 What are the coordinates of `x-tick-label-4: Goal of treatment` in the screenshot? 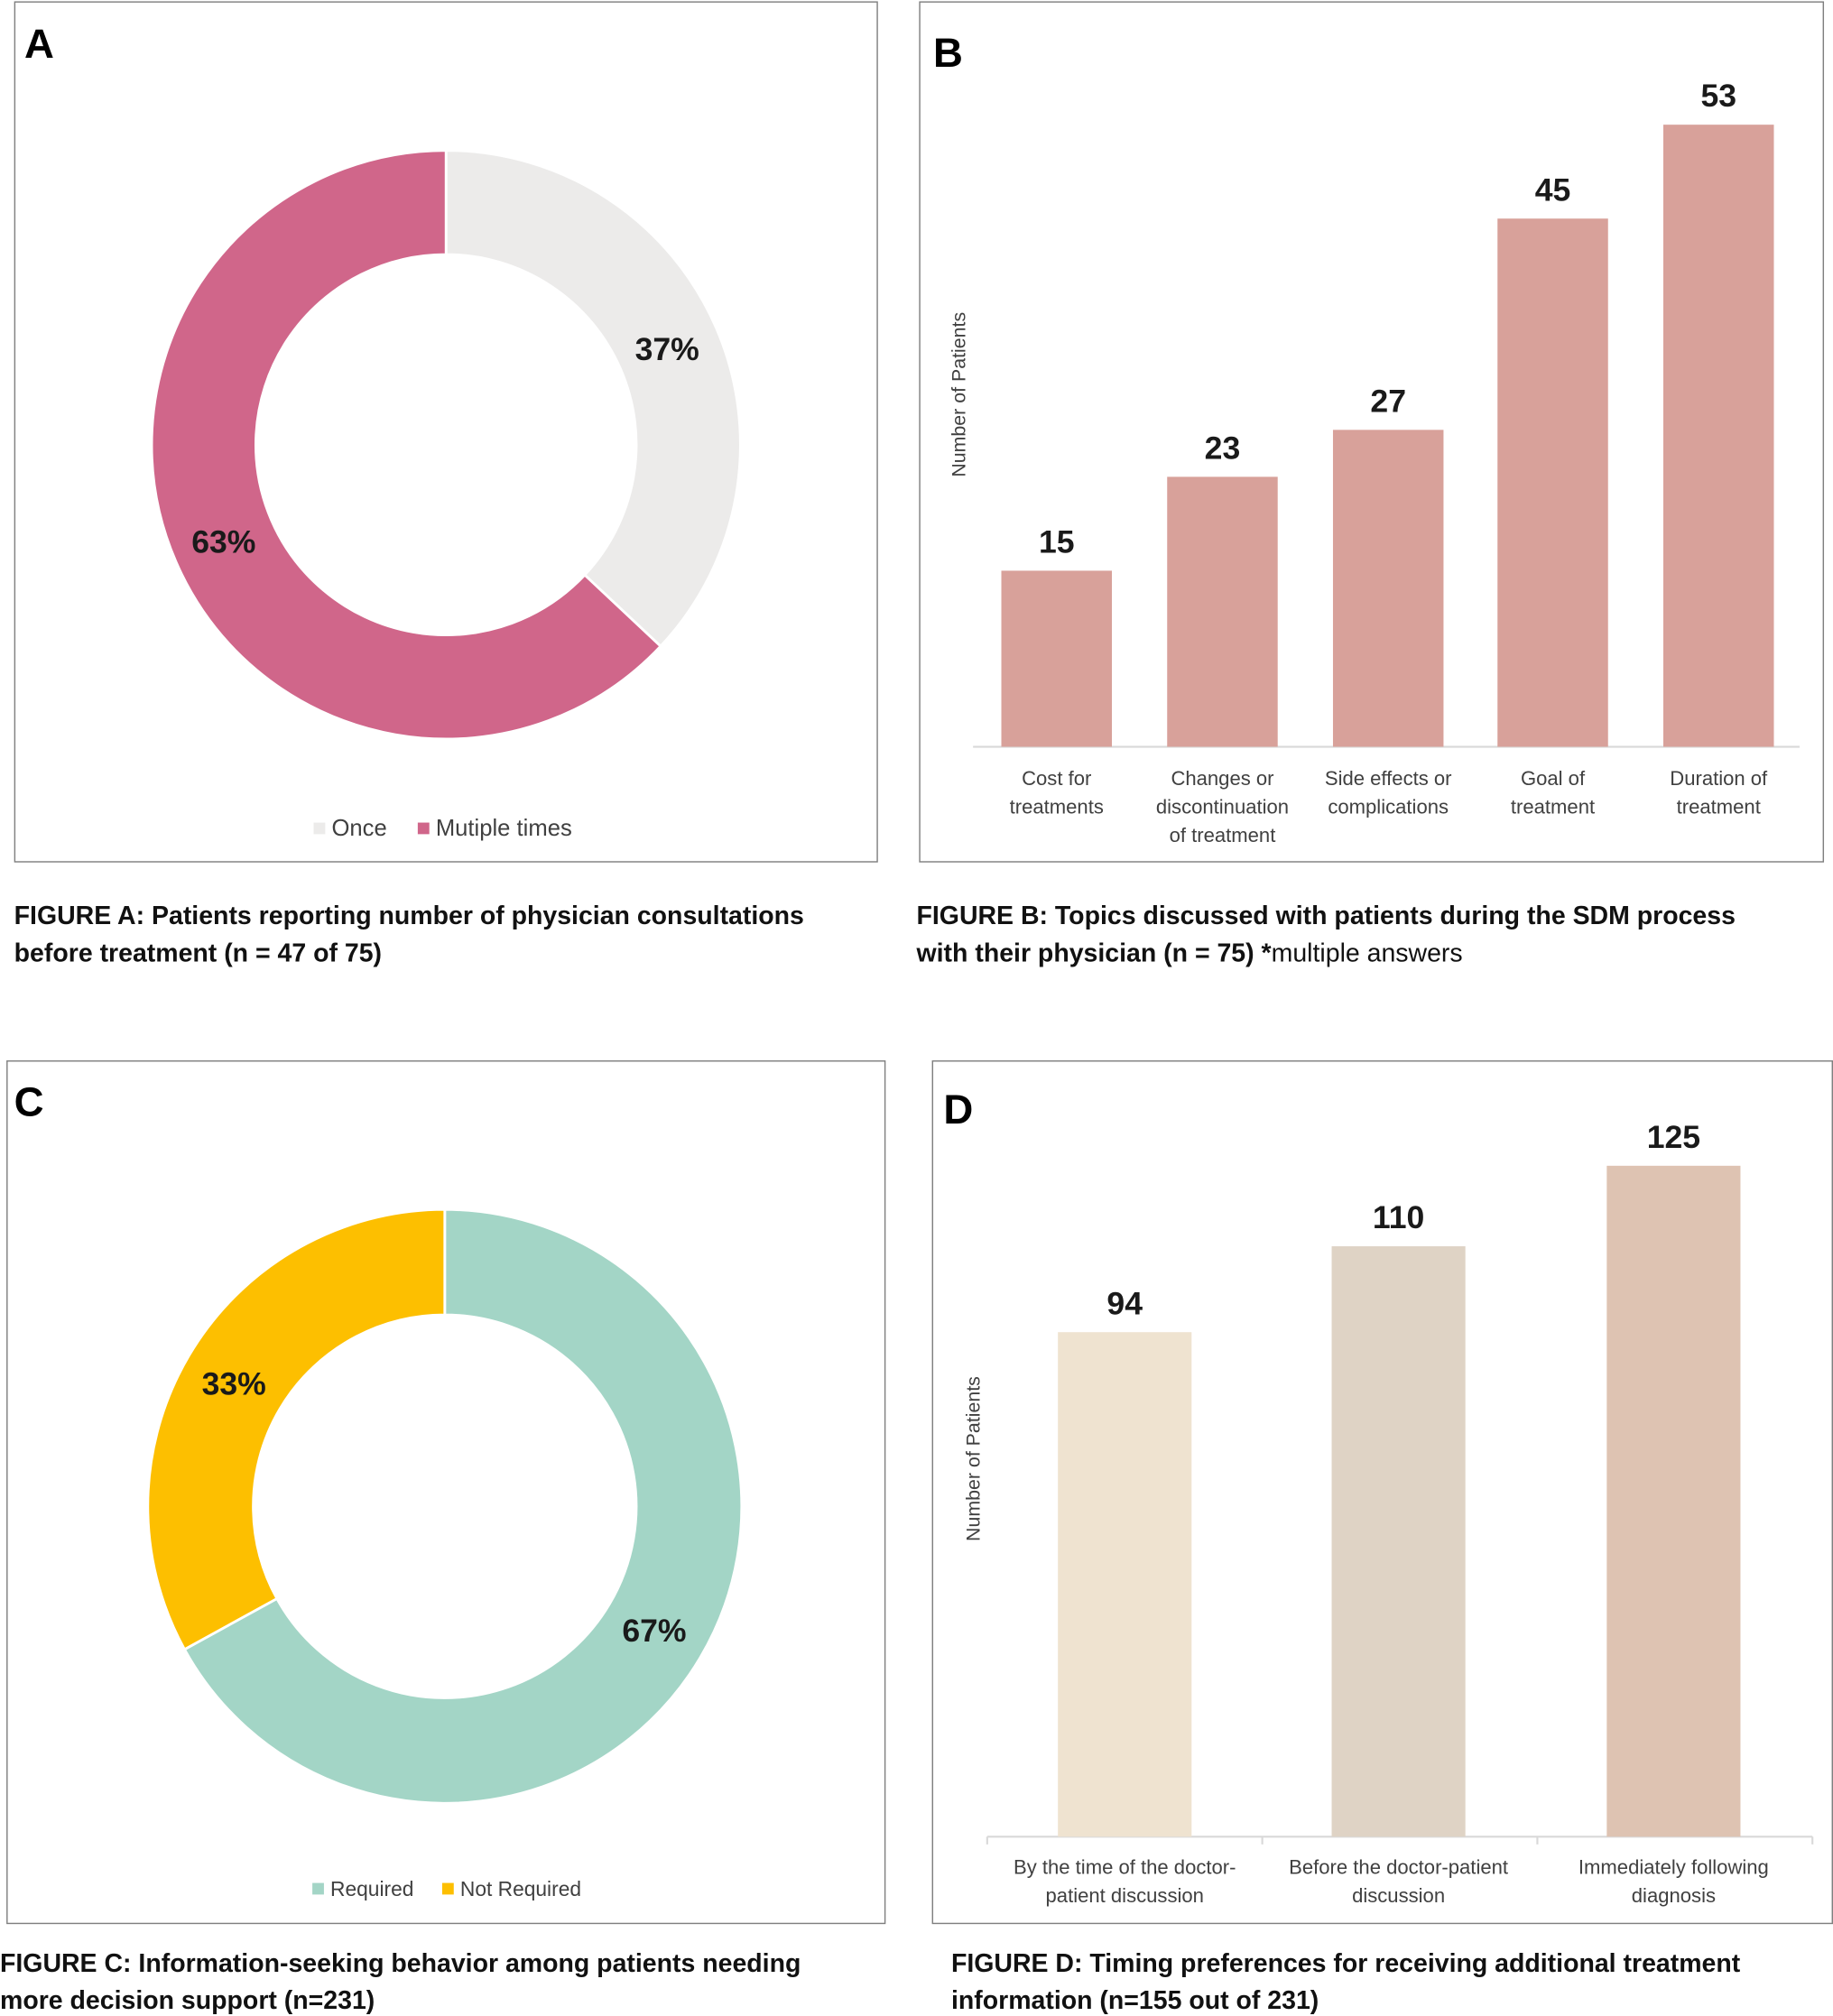 It's located at (1553, 793).